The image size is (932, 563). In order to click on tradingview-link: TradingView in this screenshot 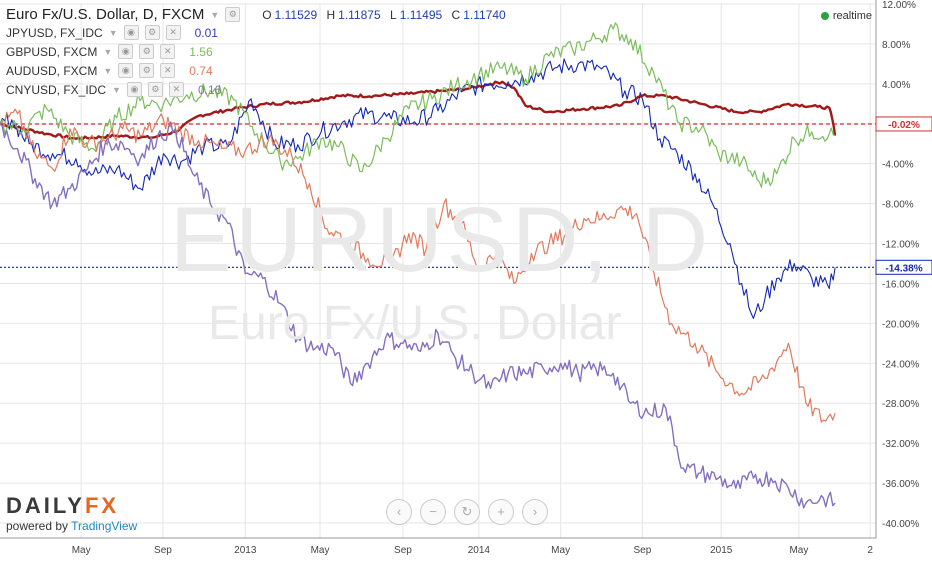, I will do `click(104, 526)`.